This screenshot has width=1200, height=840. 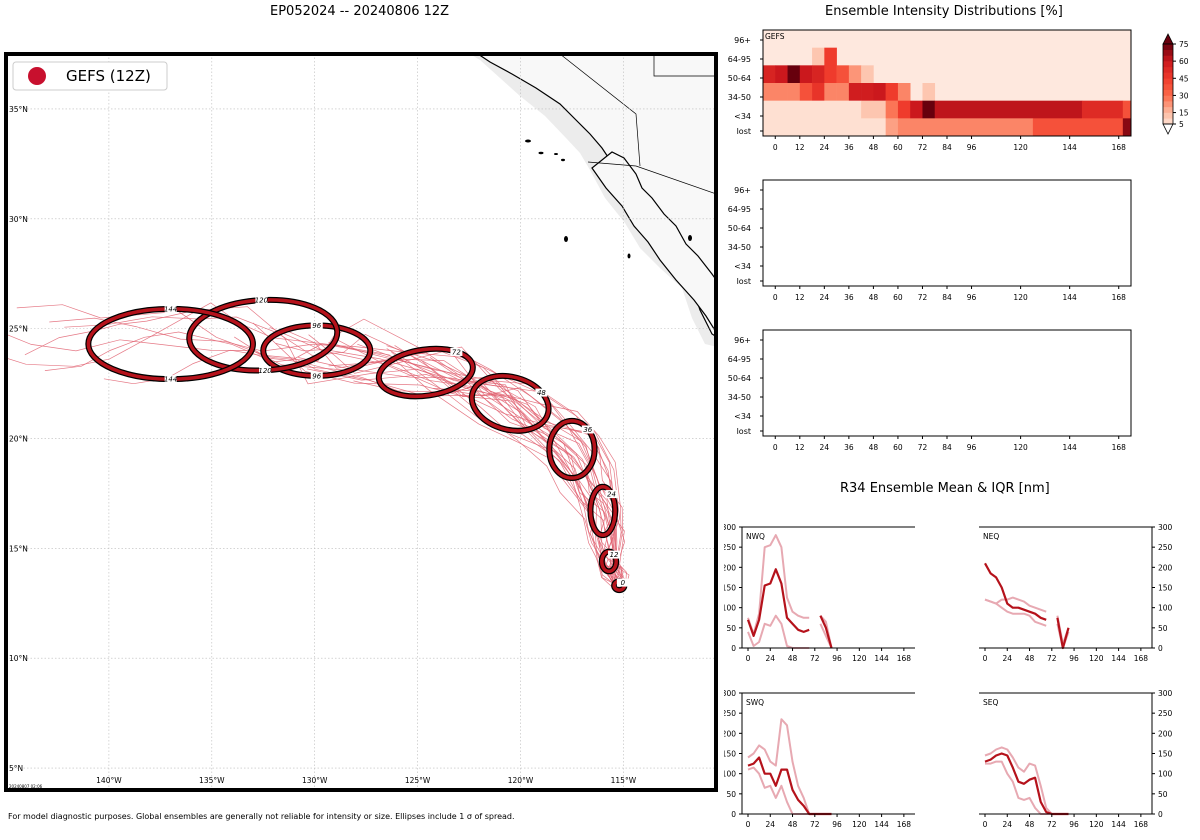 What do you see at coordinates (1168, 39) in the screenshot?
I see `colorbar-top-extend` at bounding box center [1168, 39].